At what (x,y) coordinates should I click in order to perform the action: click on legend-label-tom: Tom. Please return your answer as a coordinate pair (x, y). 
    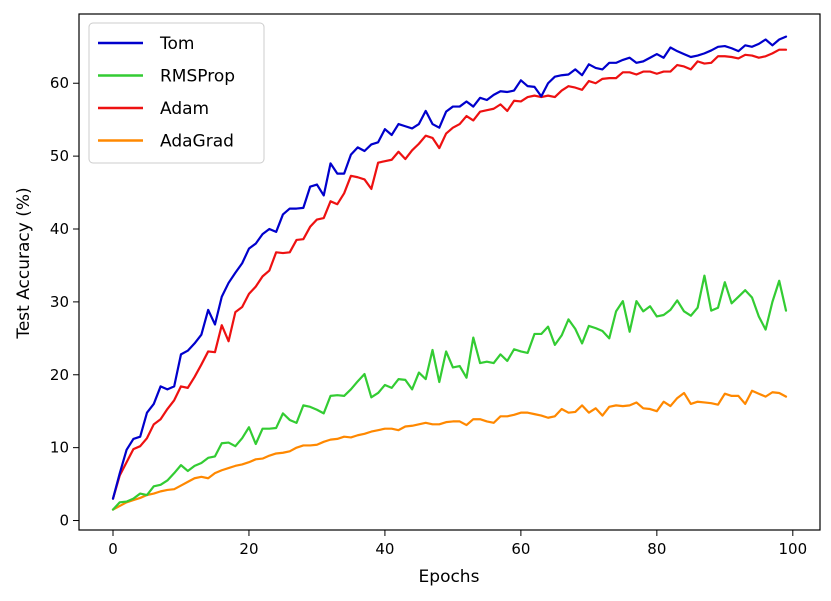
    Looking at the image, I should click on (176, 44).